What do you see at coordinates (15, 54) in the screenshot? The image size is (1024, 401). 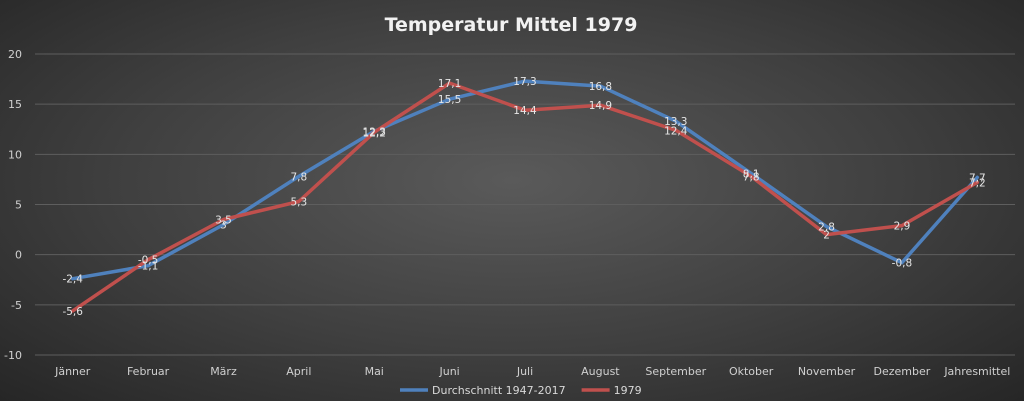 I see `y-tick-label: 20` at bounding box center [15, 54].